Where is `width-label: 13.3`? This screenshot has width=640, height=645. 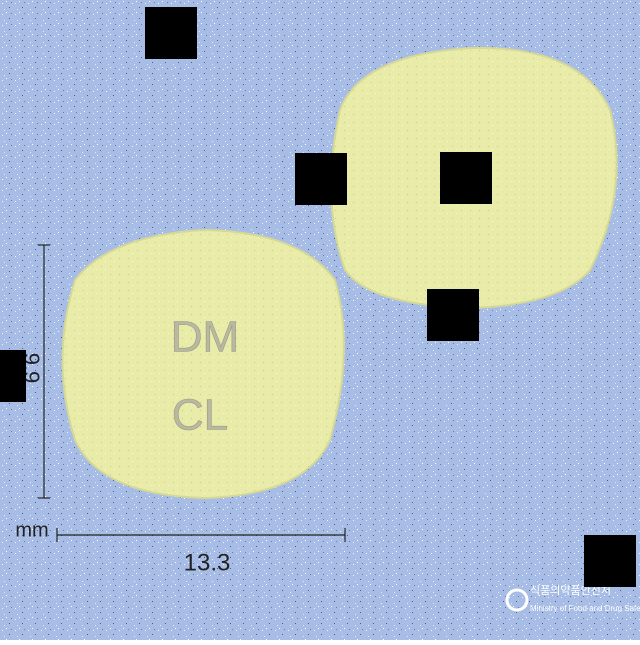
width-label: 13.3 is located at coordinates (207, 562).